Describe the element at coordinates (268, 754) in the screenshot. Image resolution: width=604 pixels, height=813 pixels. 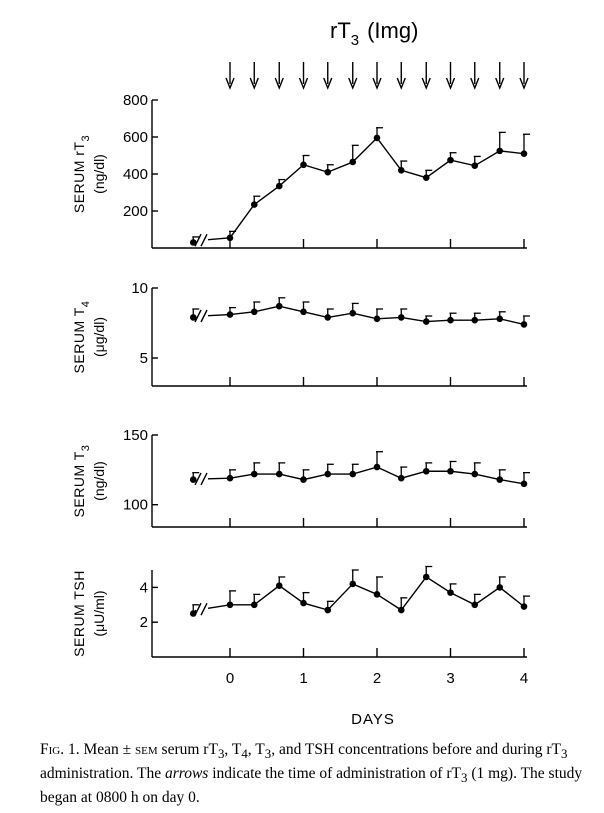
I see `caption-sub-c: 3` at that location.